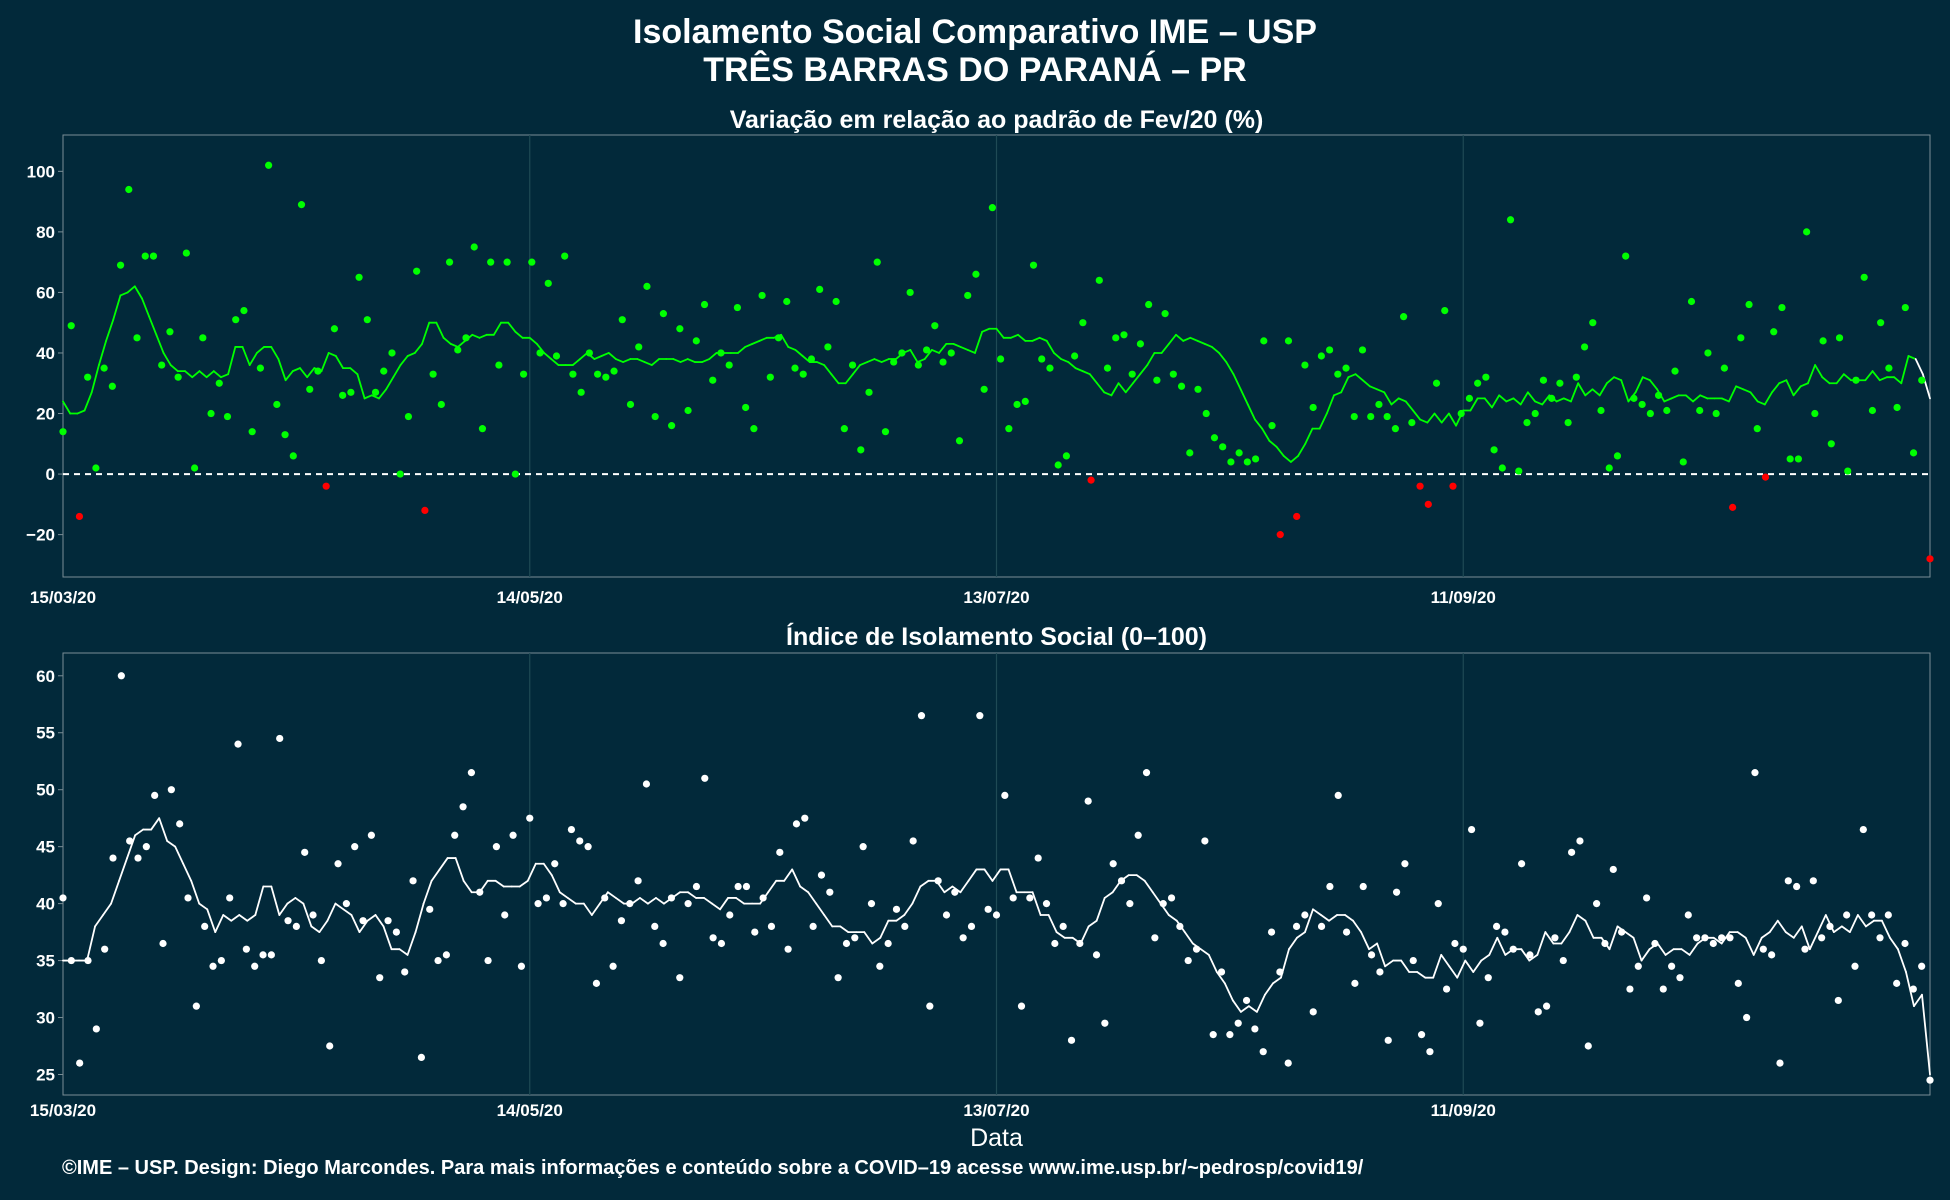 The width and height of the screenshot is (1950, 1200). What do you see at coordinates (996, 1110) in the screenshot?
I see `x-tick-label: 13/07/20` at bounding box center [996, 1110].